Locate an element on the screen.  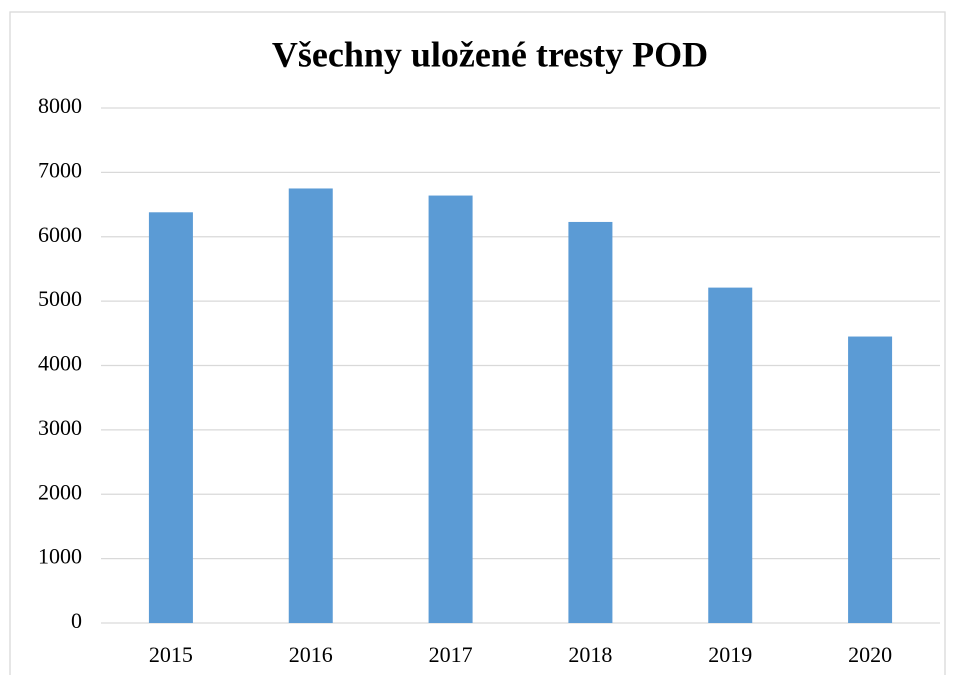
y-tick-label: 5000 is located at coordinates (60, 298).